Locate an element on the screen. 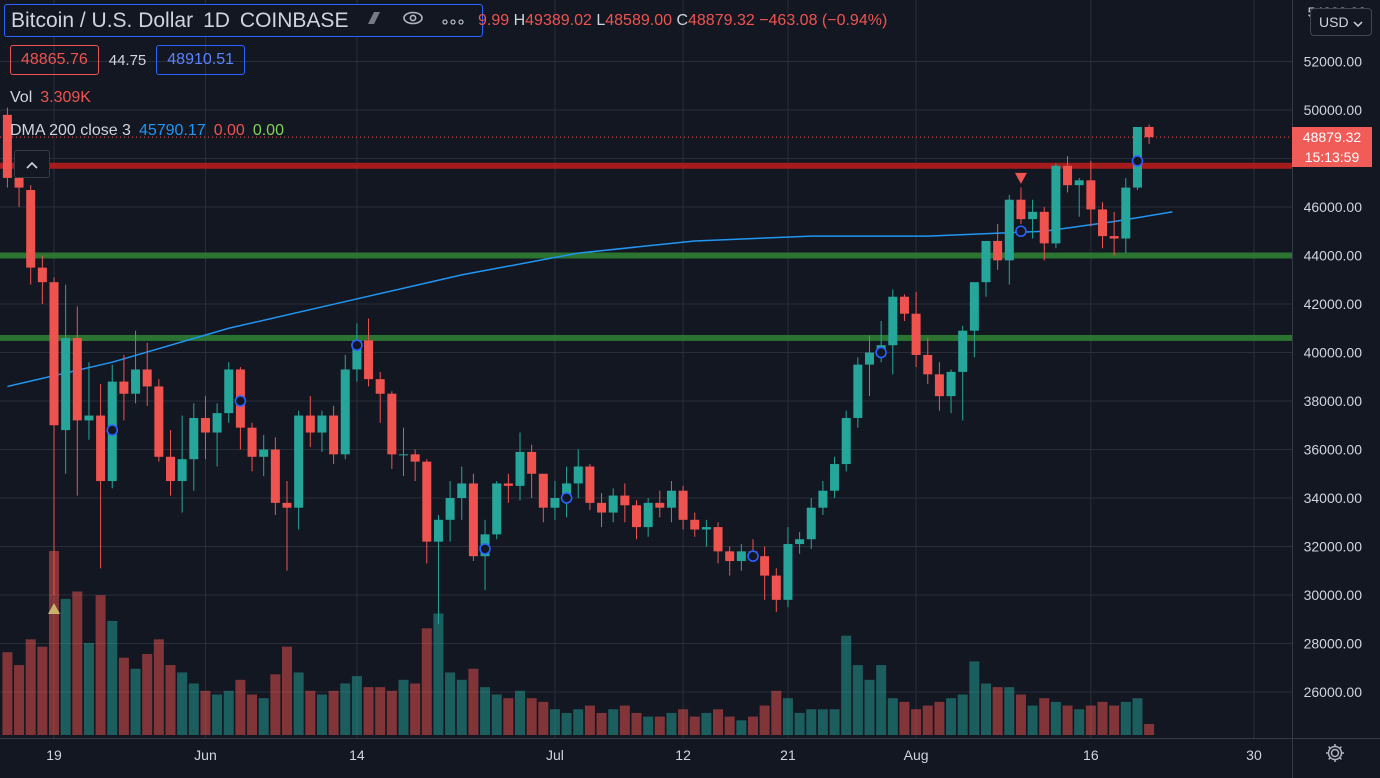  price-tick-label: 26000.00 is located at coordinates (1333, 692).